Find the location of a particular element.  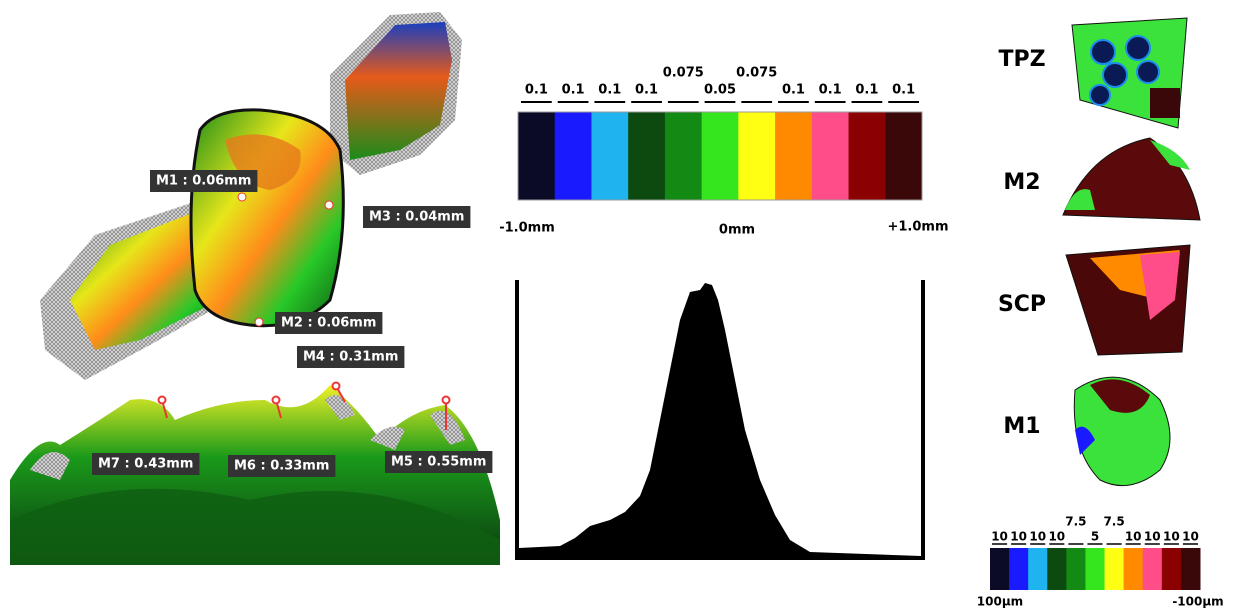

region-label: M2 is located at coordinates (1021, 182).